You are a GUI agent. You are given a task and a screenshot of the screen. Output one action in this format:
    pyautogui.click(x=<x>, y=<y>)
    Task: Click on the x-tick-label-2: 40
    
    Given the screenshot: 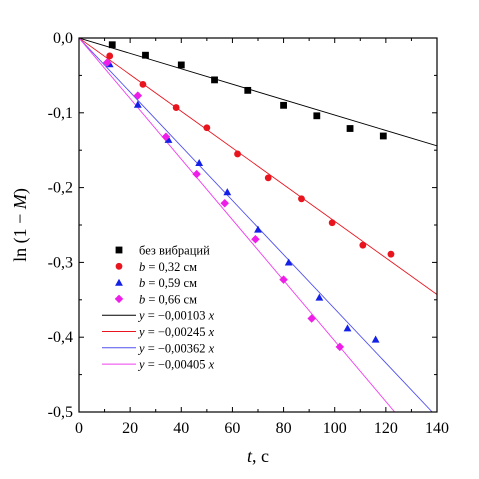 What is the action you would take?
    pyautogui.click(x=181, y=428)
    